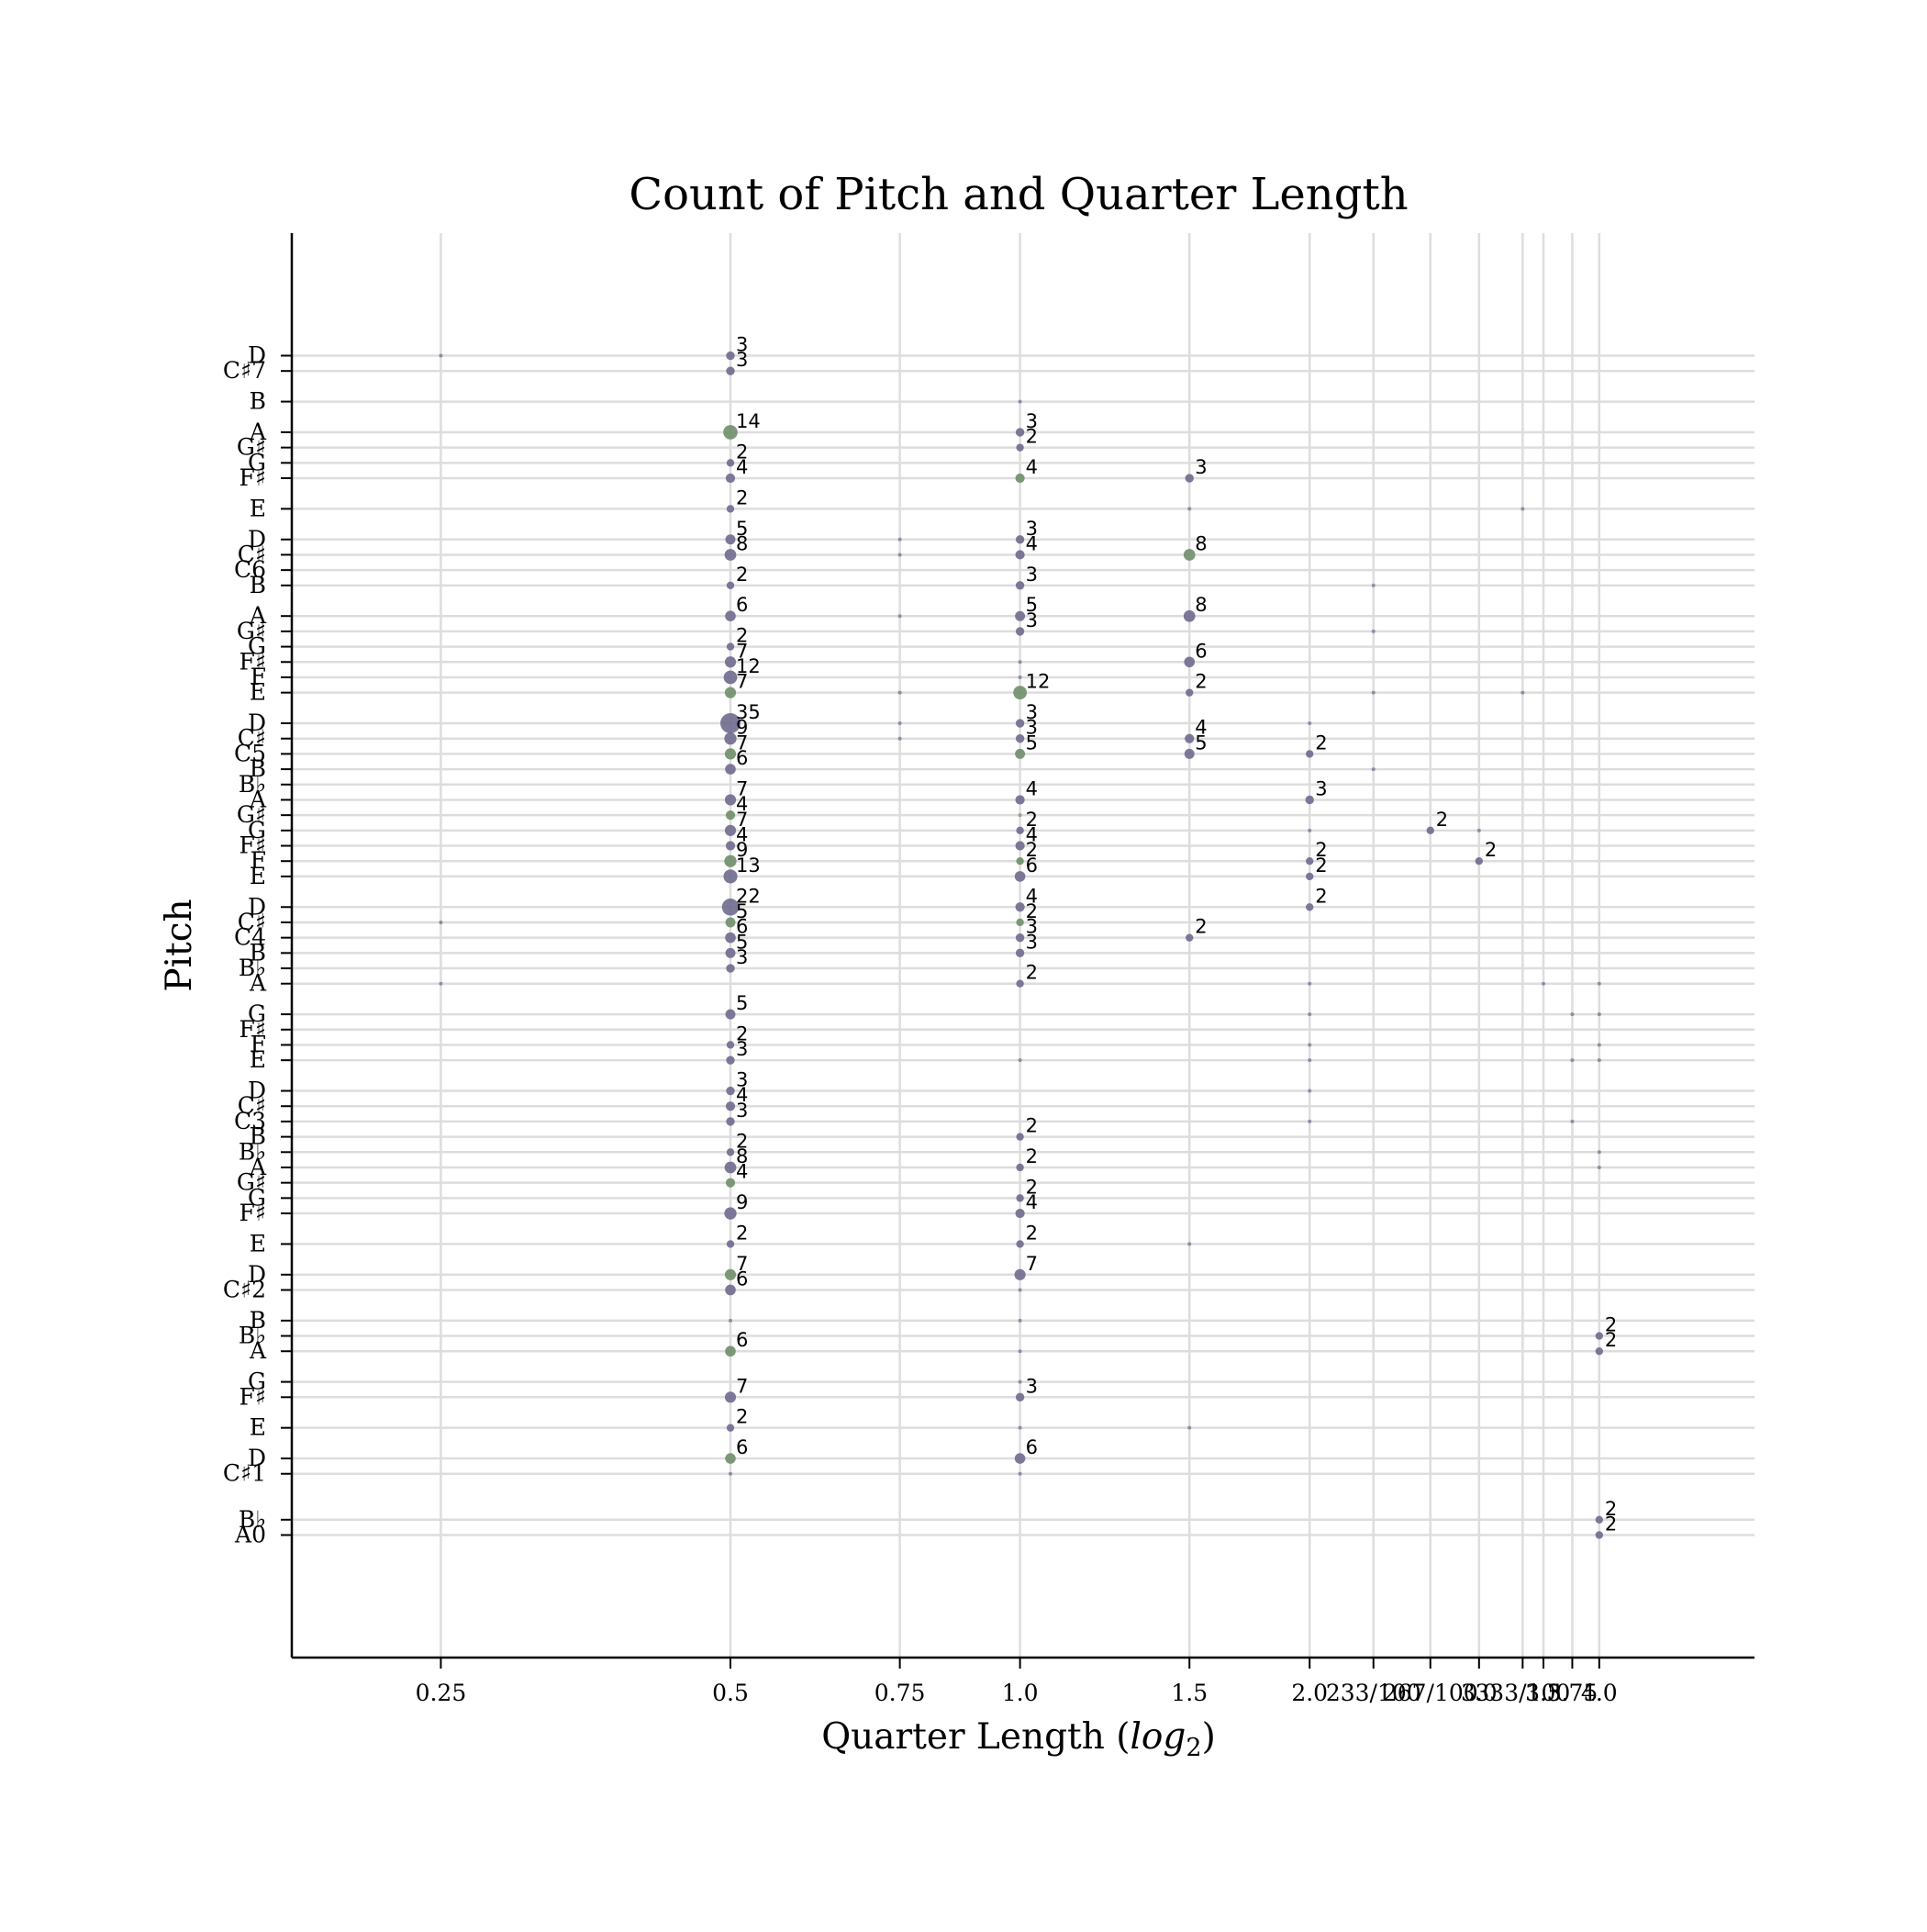 This screenshot has height=1932, width=1927. What do you see at coordinates (742, 820) in the screenshot?
I see `data-label: 7` at bounding box center [742, 820].